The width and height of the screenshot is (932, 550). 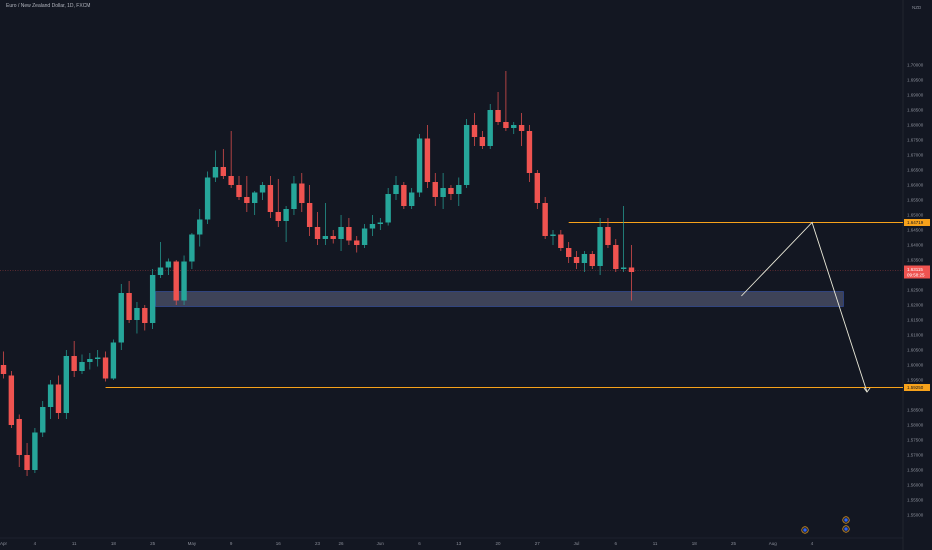 What do you see at coordinates (867, 390) in the screenshot?
I see `projection-arrowhead` at bounding box center [867, 390].